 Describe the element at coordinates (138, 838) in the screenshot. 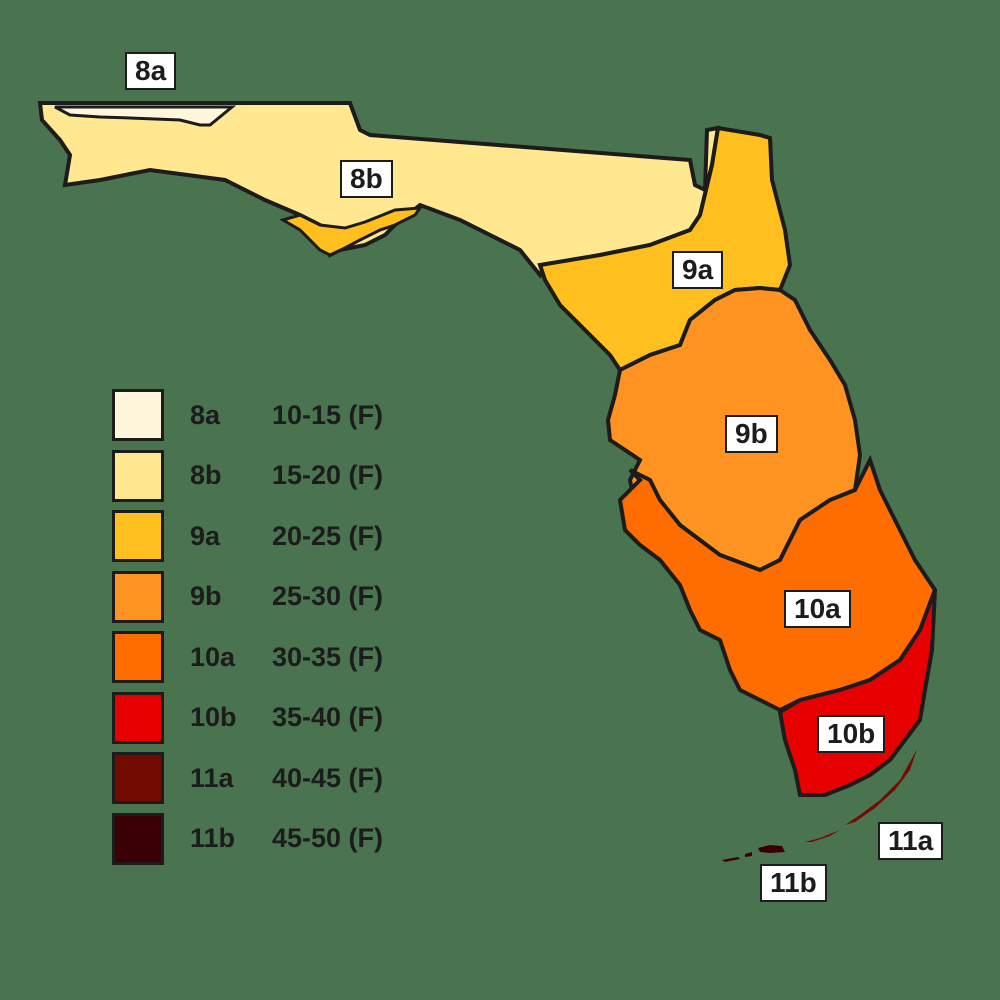

I see `legend-swatch-11b` at that location.